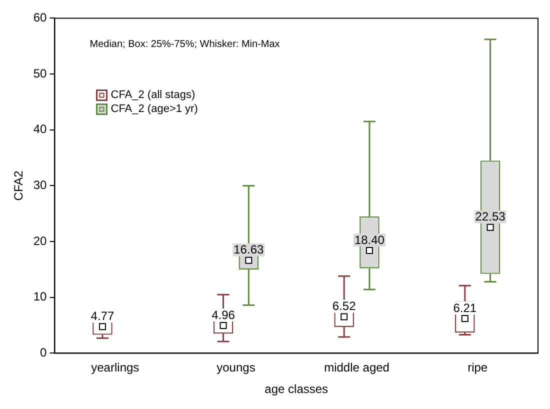 The height and width of the screenshot is (409, 550). Describe the element at coordinates (478, 367) in the screenshot. I see `x-tick-label: ripe` at that location.